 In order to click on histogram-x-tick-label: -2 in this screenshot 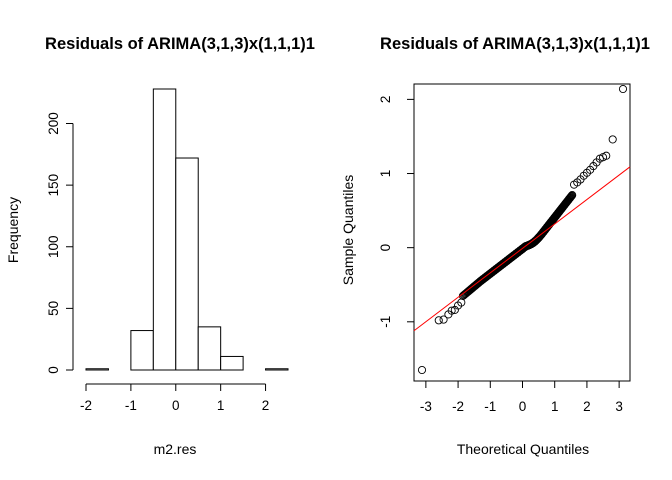, I will do `click(86, 405)`.